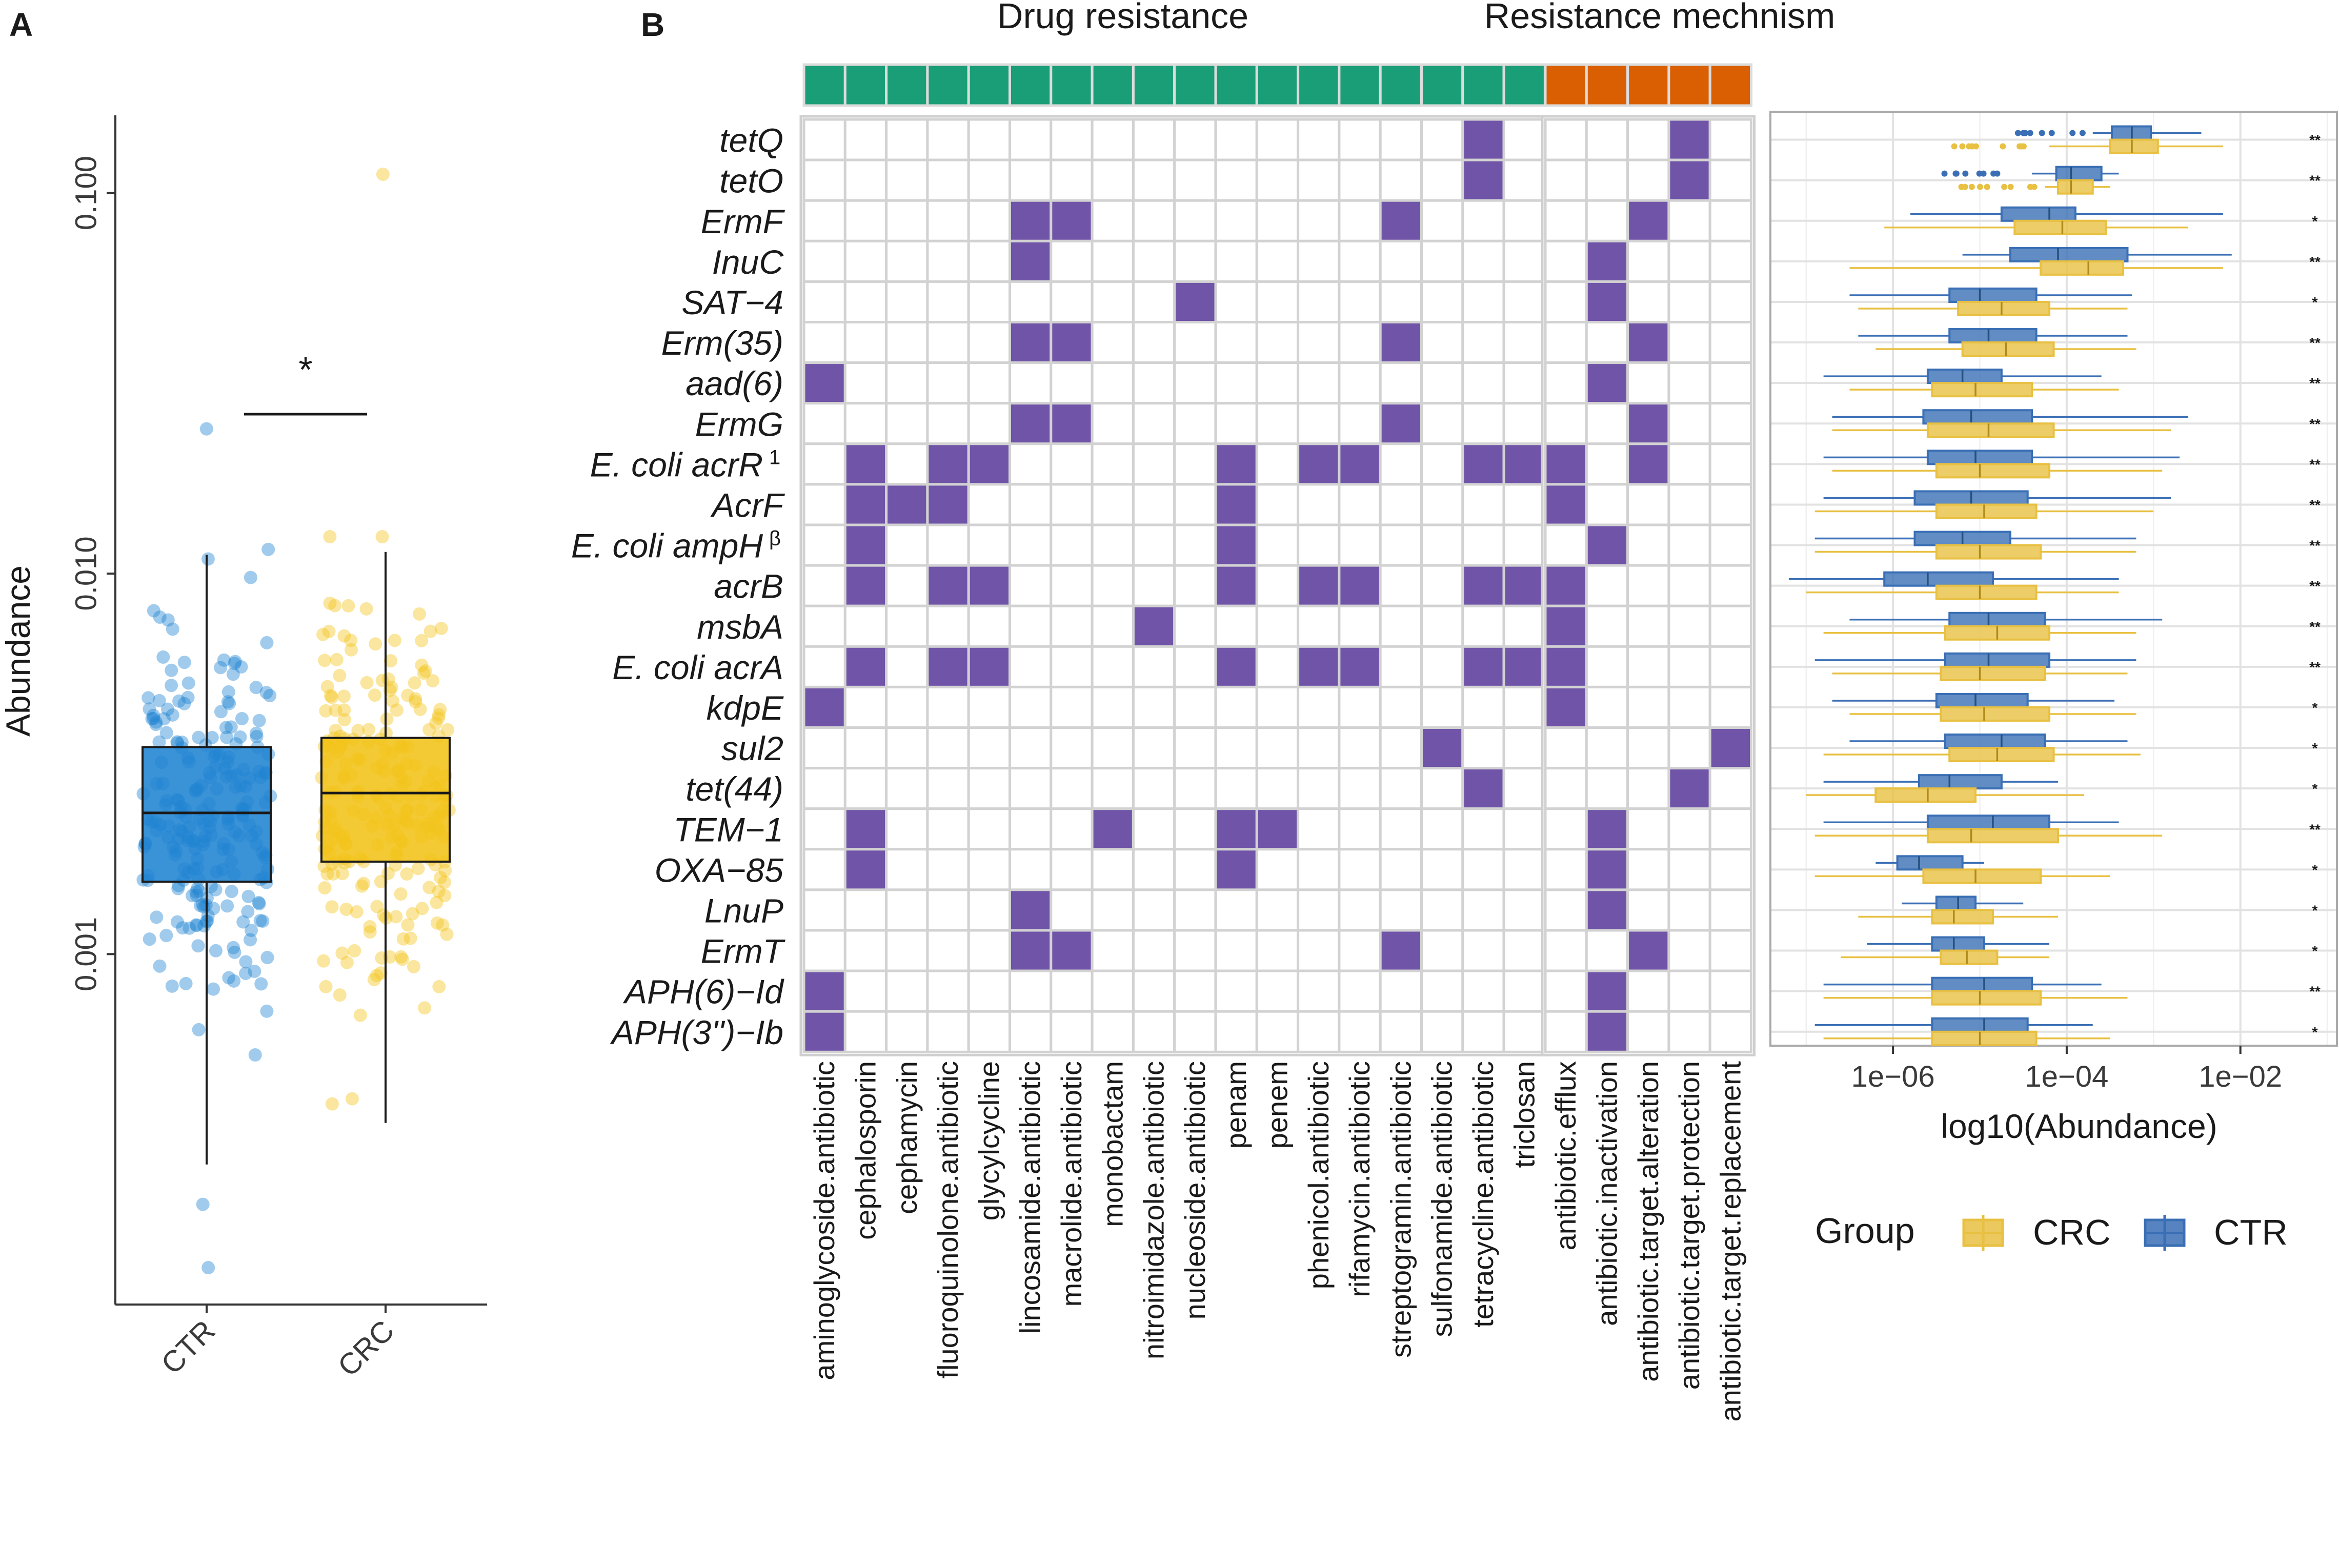  I want to click on gene-label: Erm(35), so click(722, 343).